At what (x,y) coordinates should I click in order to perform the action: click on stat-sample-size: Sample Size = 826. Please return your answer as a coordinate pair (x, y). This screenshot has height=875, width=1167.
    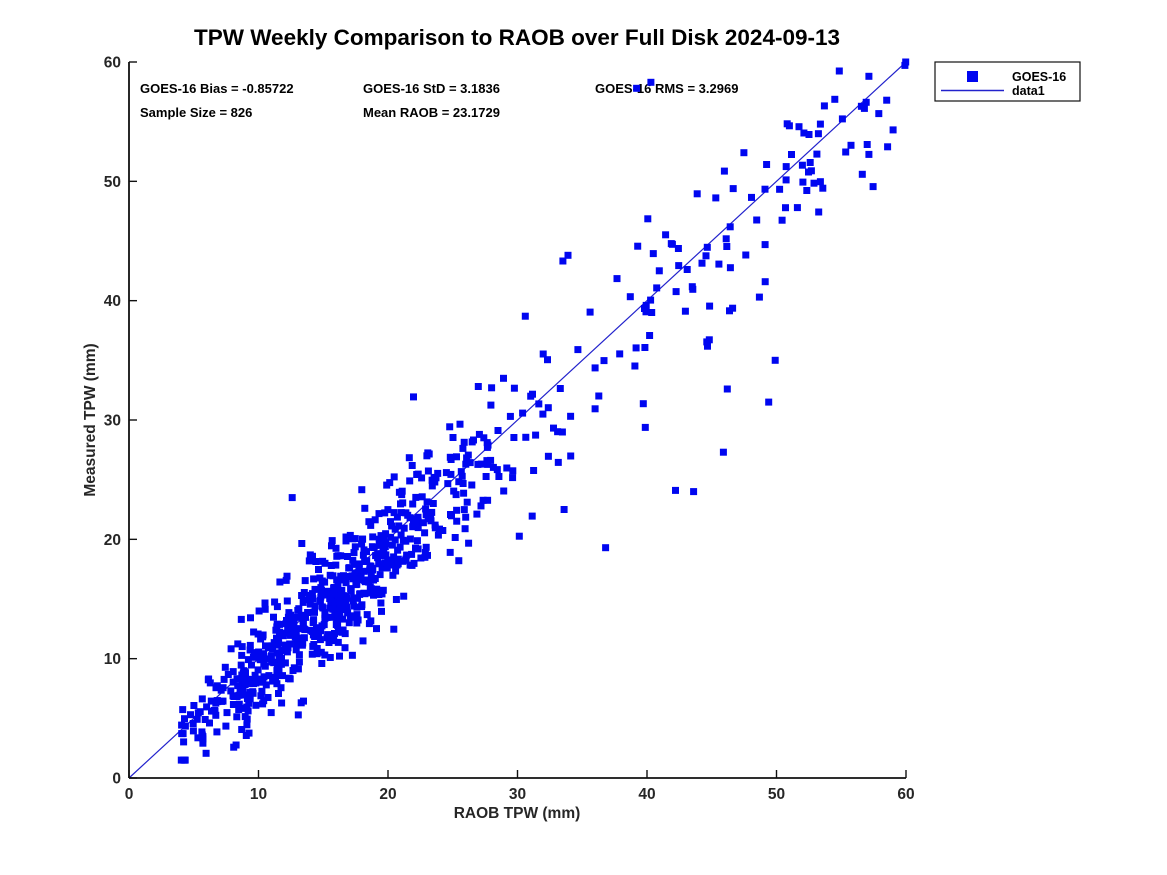
    Looking at the image, I should click on (196, 112).